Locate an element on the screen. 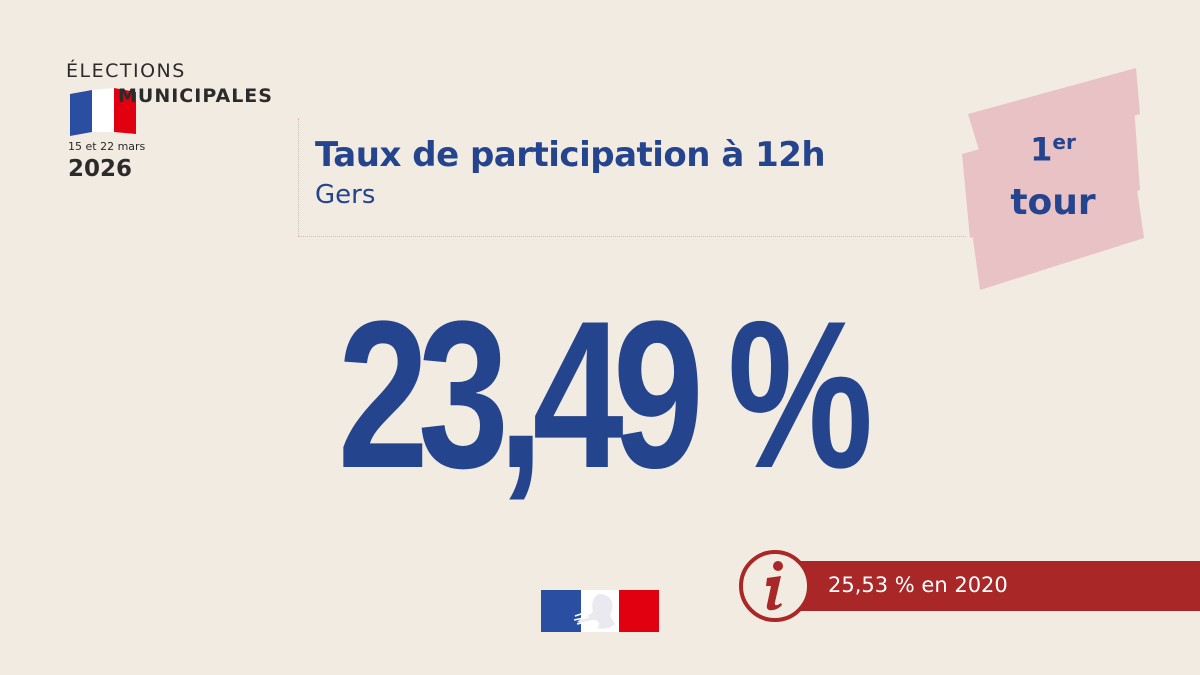 This screenshot has width=1200, height=675. tour-badge: 1er tour is located at coordinates (1053, 179).